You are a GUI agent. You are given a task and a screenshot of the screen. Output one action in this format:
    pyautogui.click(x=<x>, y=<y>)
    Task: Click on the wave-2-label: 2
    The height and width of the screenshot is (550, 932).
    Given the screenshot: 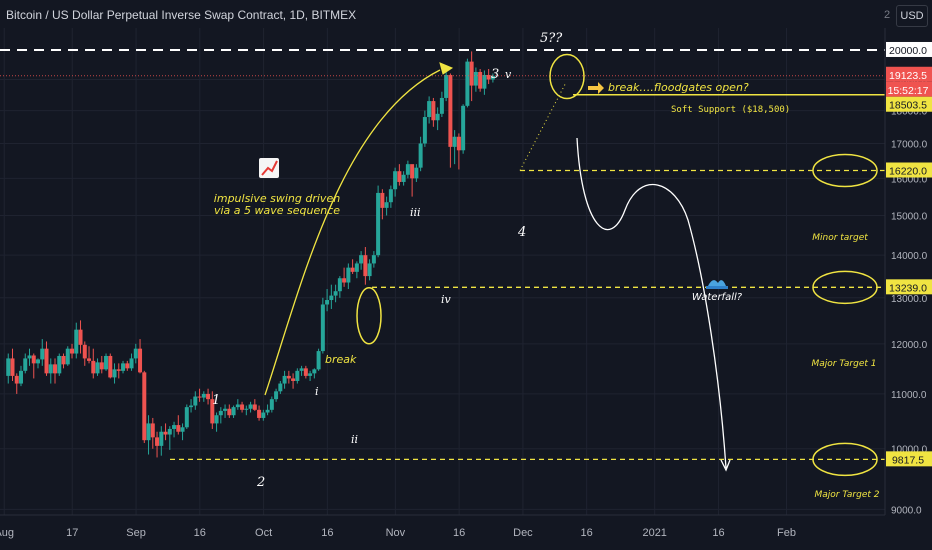 What is the action you would take?
    pyautogui.click(x=260, y=482)
    